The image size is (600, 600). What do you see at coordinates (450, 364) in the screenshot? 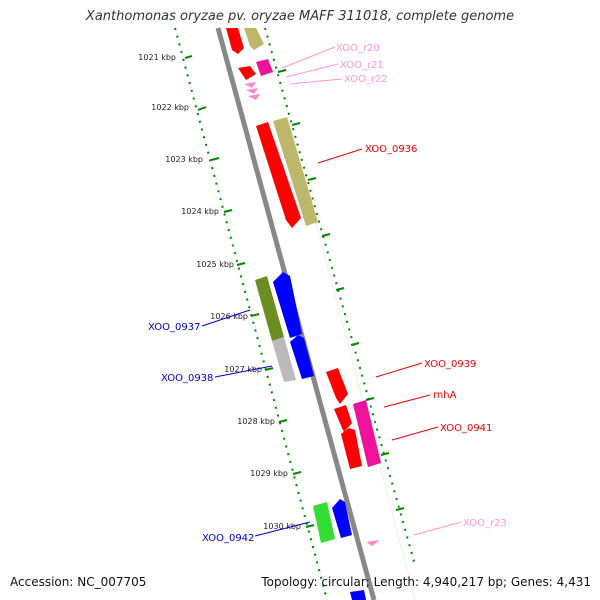
I see `gene-label-xoo-0939: XOO_0939` at bounding box center [450, 364].